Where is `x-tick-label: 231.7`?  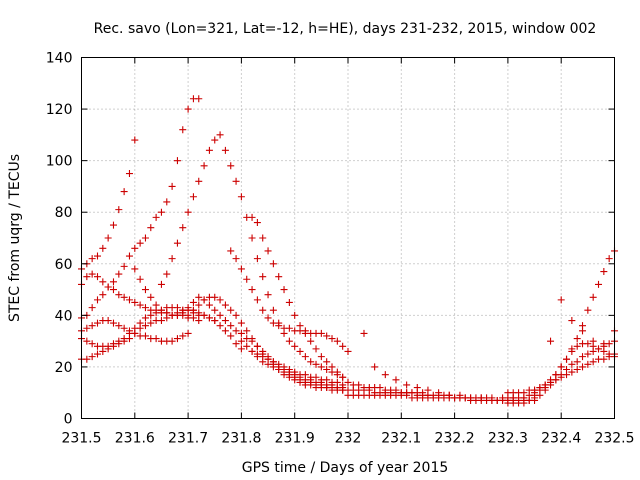
x-tick-label: 231.7 is located at coordinates (188, 439).